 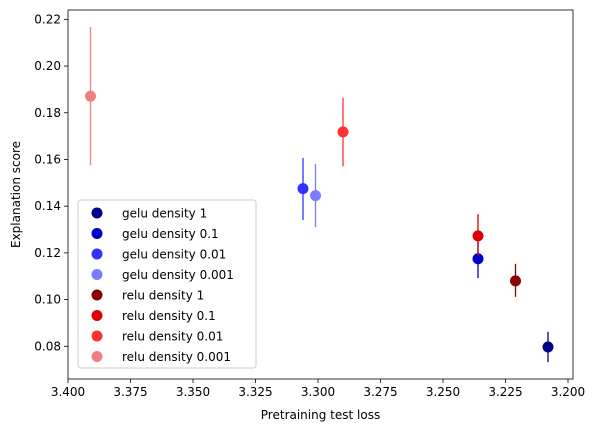 I want to click on legend-box, so click(x=167, y=284).